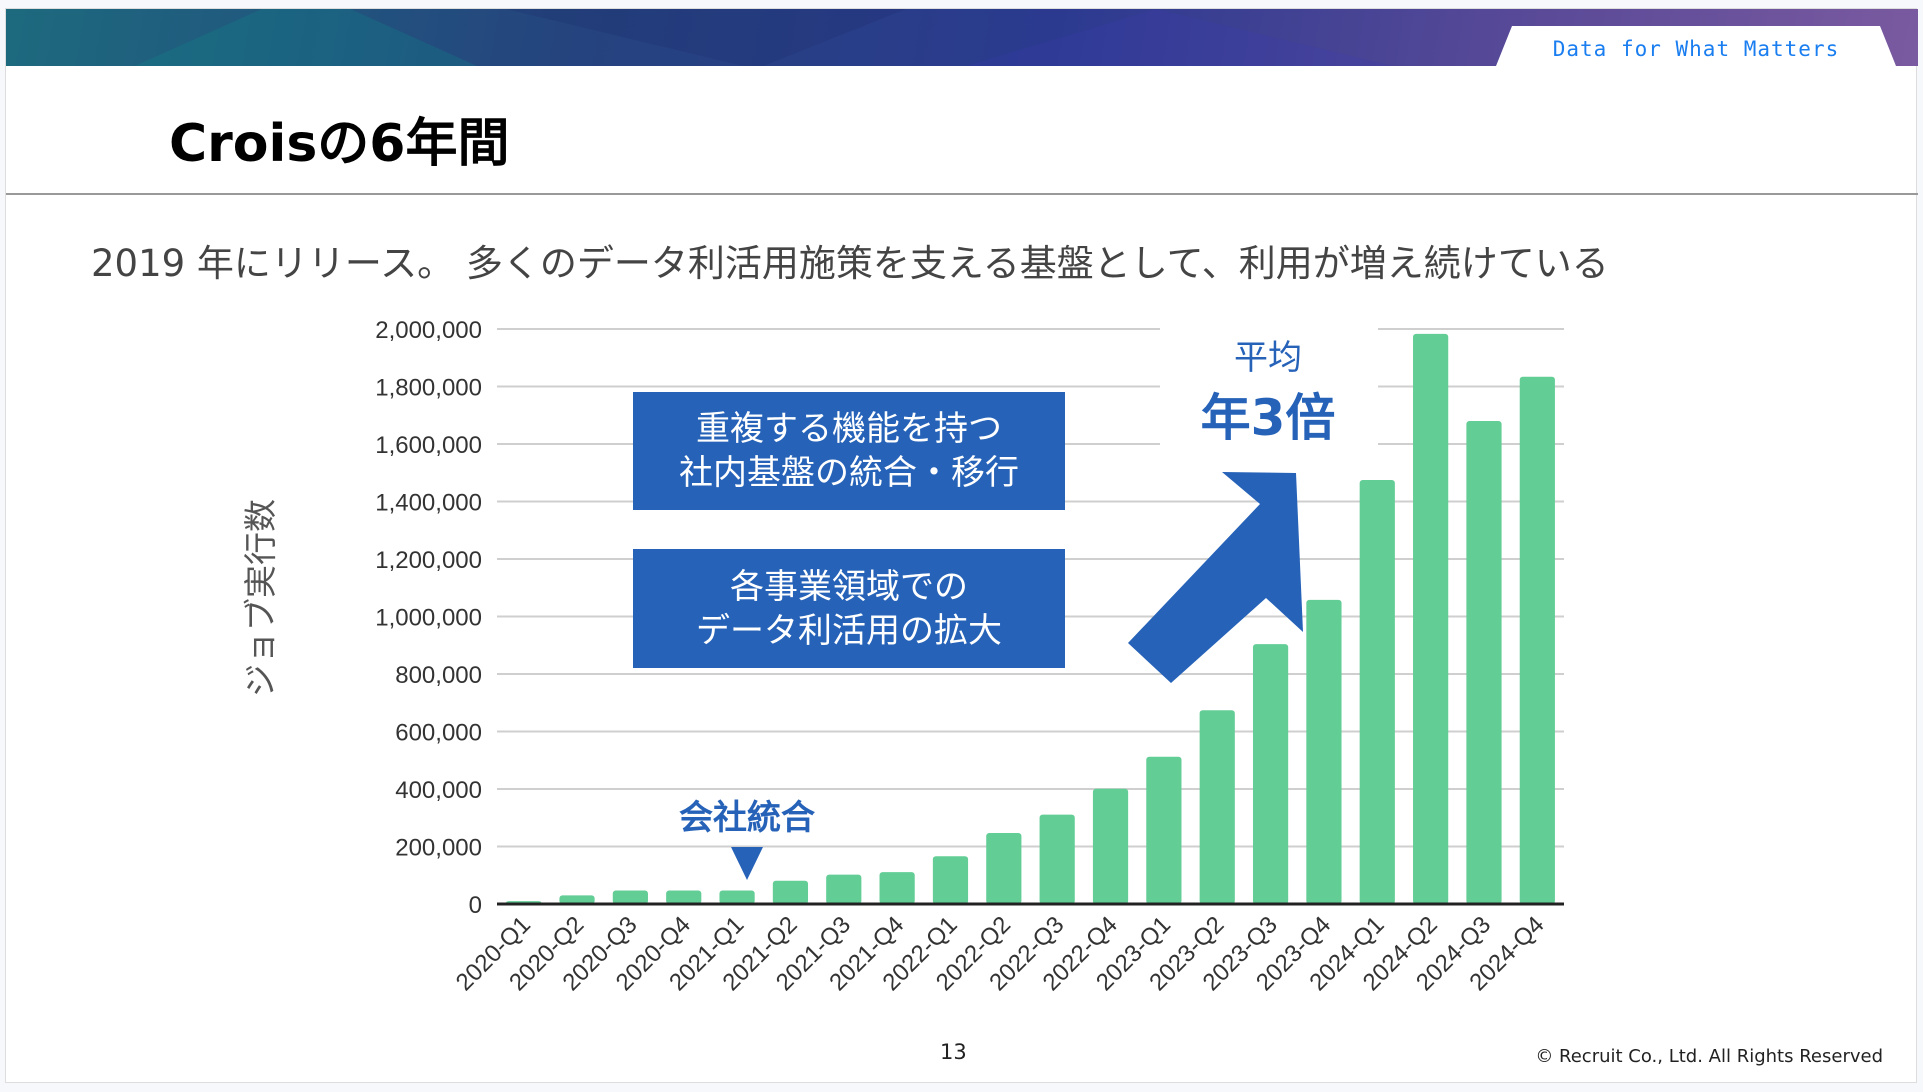 This screenshot has width=1923, height=1092. What do you see at coordinates (428, 388) in the screenshot?
I see `y-tick-label: 1,800,000` at bounding box center [428, 388].